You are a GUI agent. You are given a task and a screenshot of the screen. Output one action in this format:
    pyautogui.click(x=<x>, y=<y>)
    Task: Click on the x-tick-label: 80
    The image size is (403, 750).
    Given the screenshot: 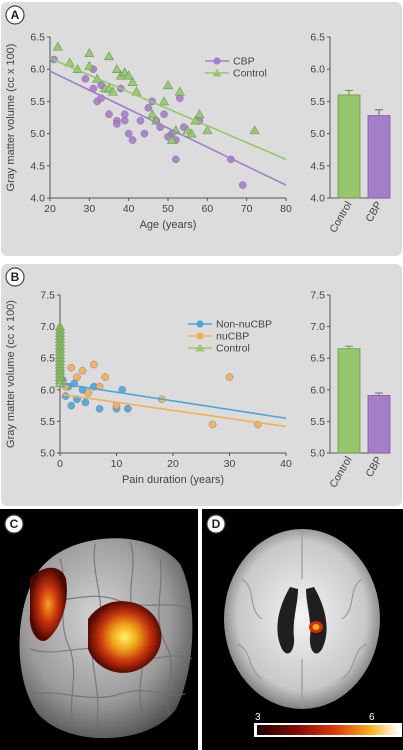 What is the action you would take?
    pyautogui.click(x=286, y=209)
    